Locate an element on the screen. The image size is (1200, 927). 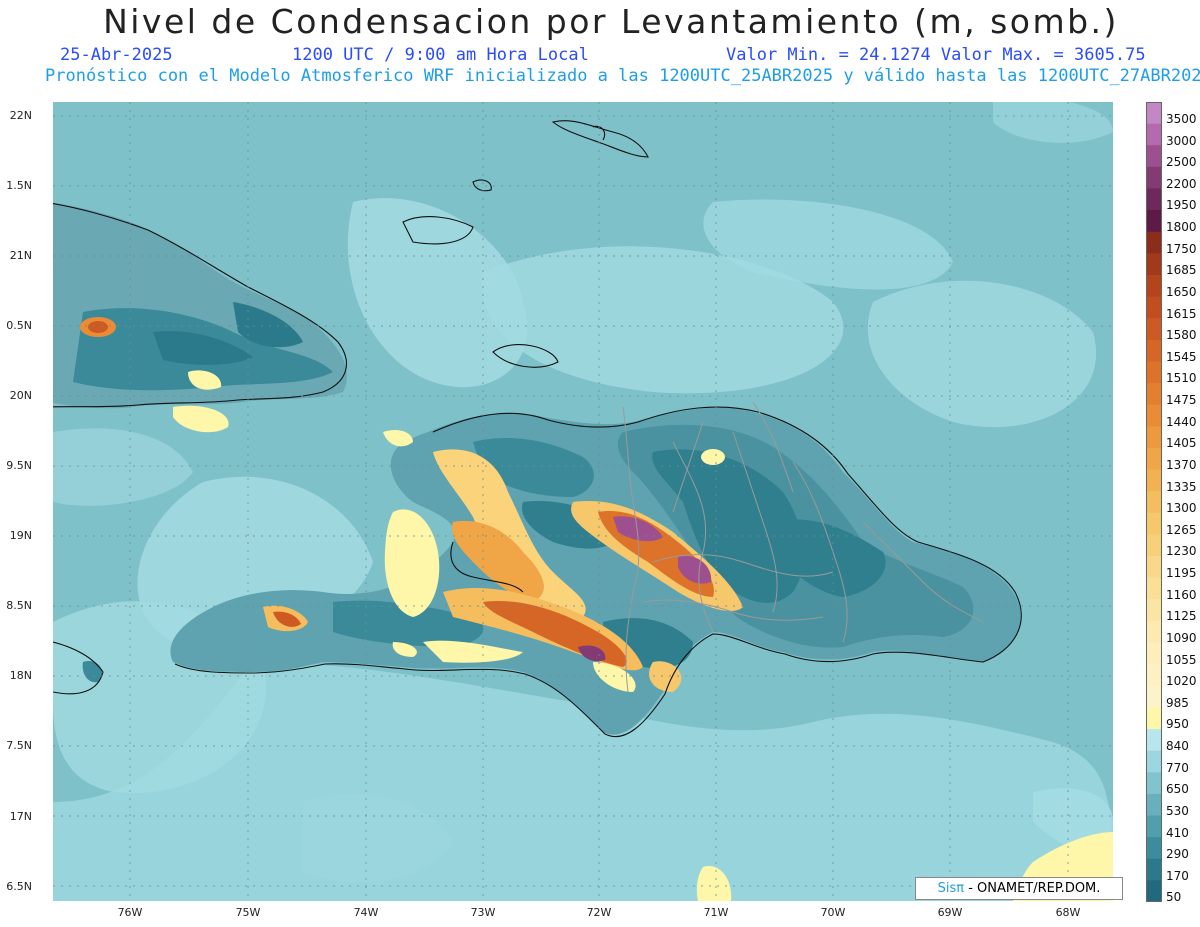
legend-label: 1750 is located at coordinates (1181, 248).